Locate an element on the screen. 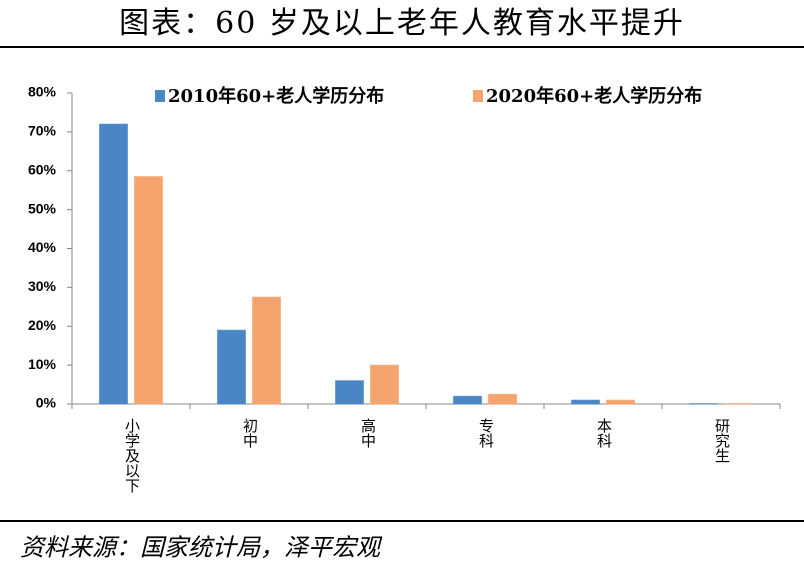 The width and height of the screenshot is (804, 574). y-tick-label: 70% is located at coordinates (42, 131).